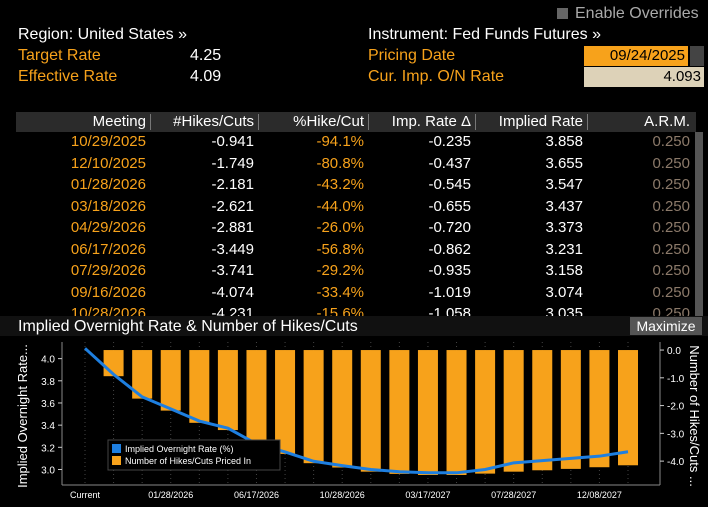  I want to click on x-tick-label: 01/28/2026, so click(170, 495).